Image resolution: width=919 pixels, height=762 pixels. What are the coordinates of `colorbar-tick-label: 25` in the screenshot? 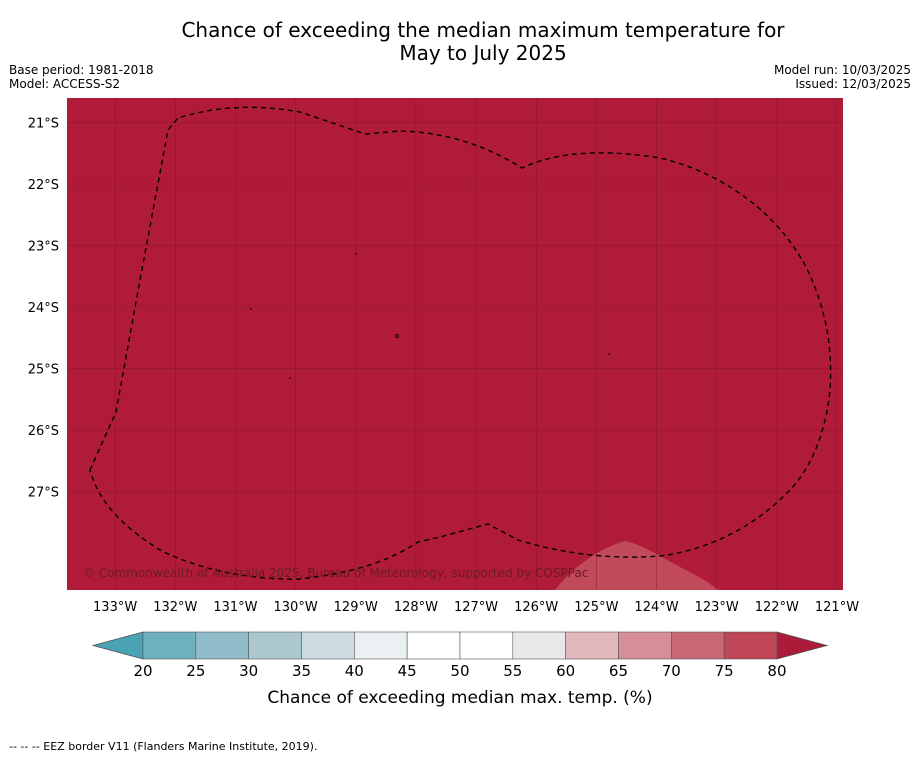 It's located at (195, 671).